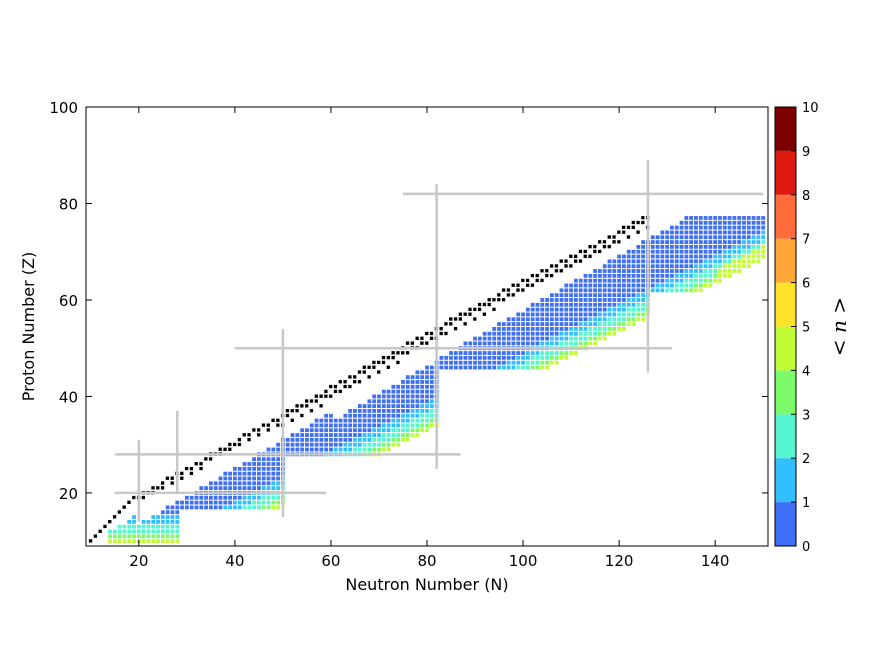  What do you see at coordinates (619, 561) in the screenshot?
I see `x-tick-label: 120` at bounding box center [619, 561].